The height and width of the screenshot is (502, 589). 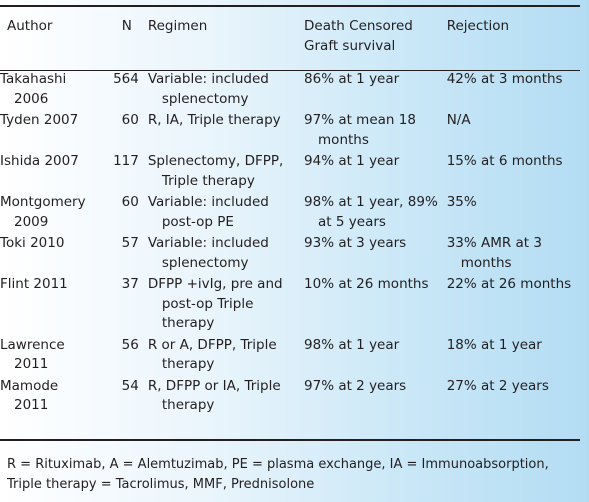 I want to click on header-author: Author, so click(x=30, y=26).